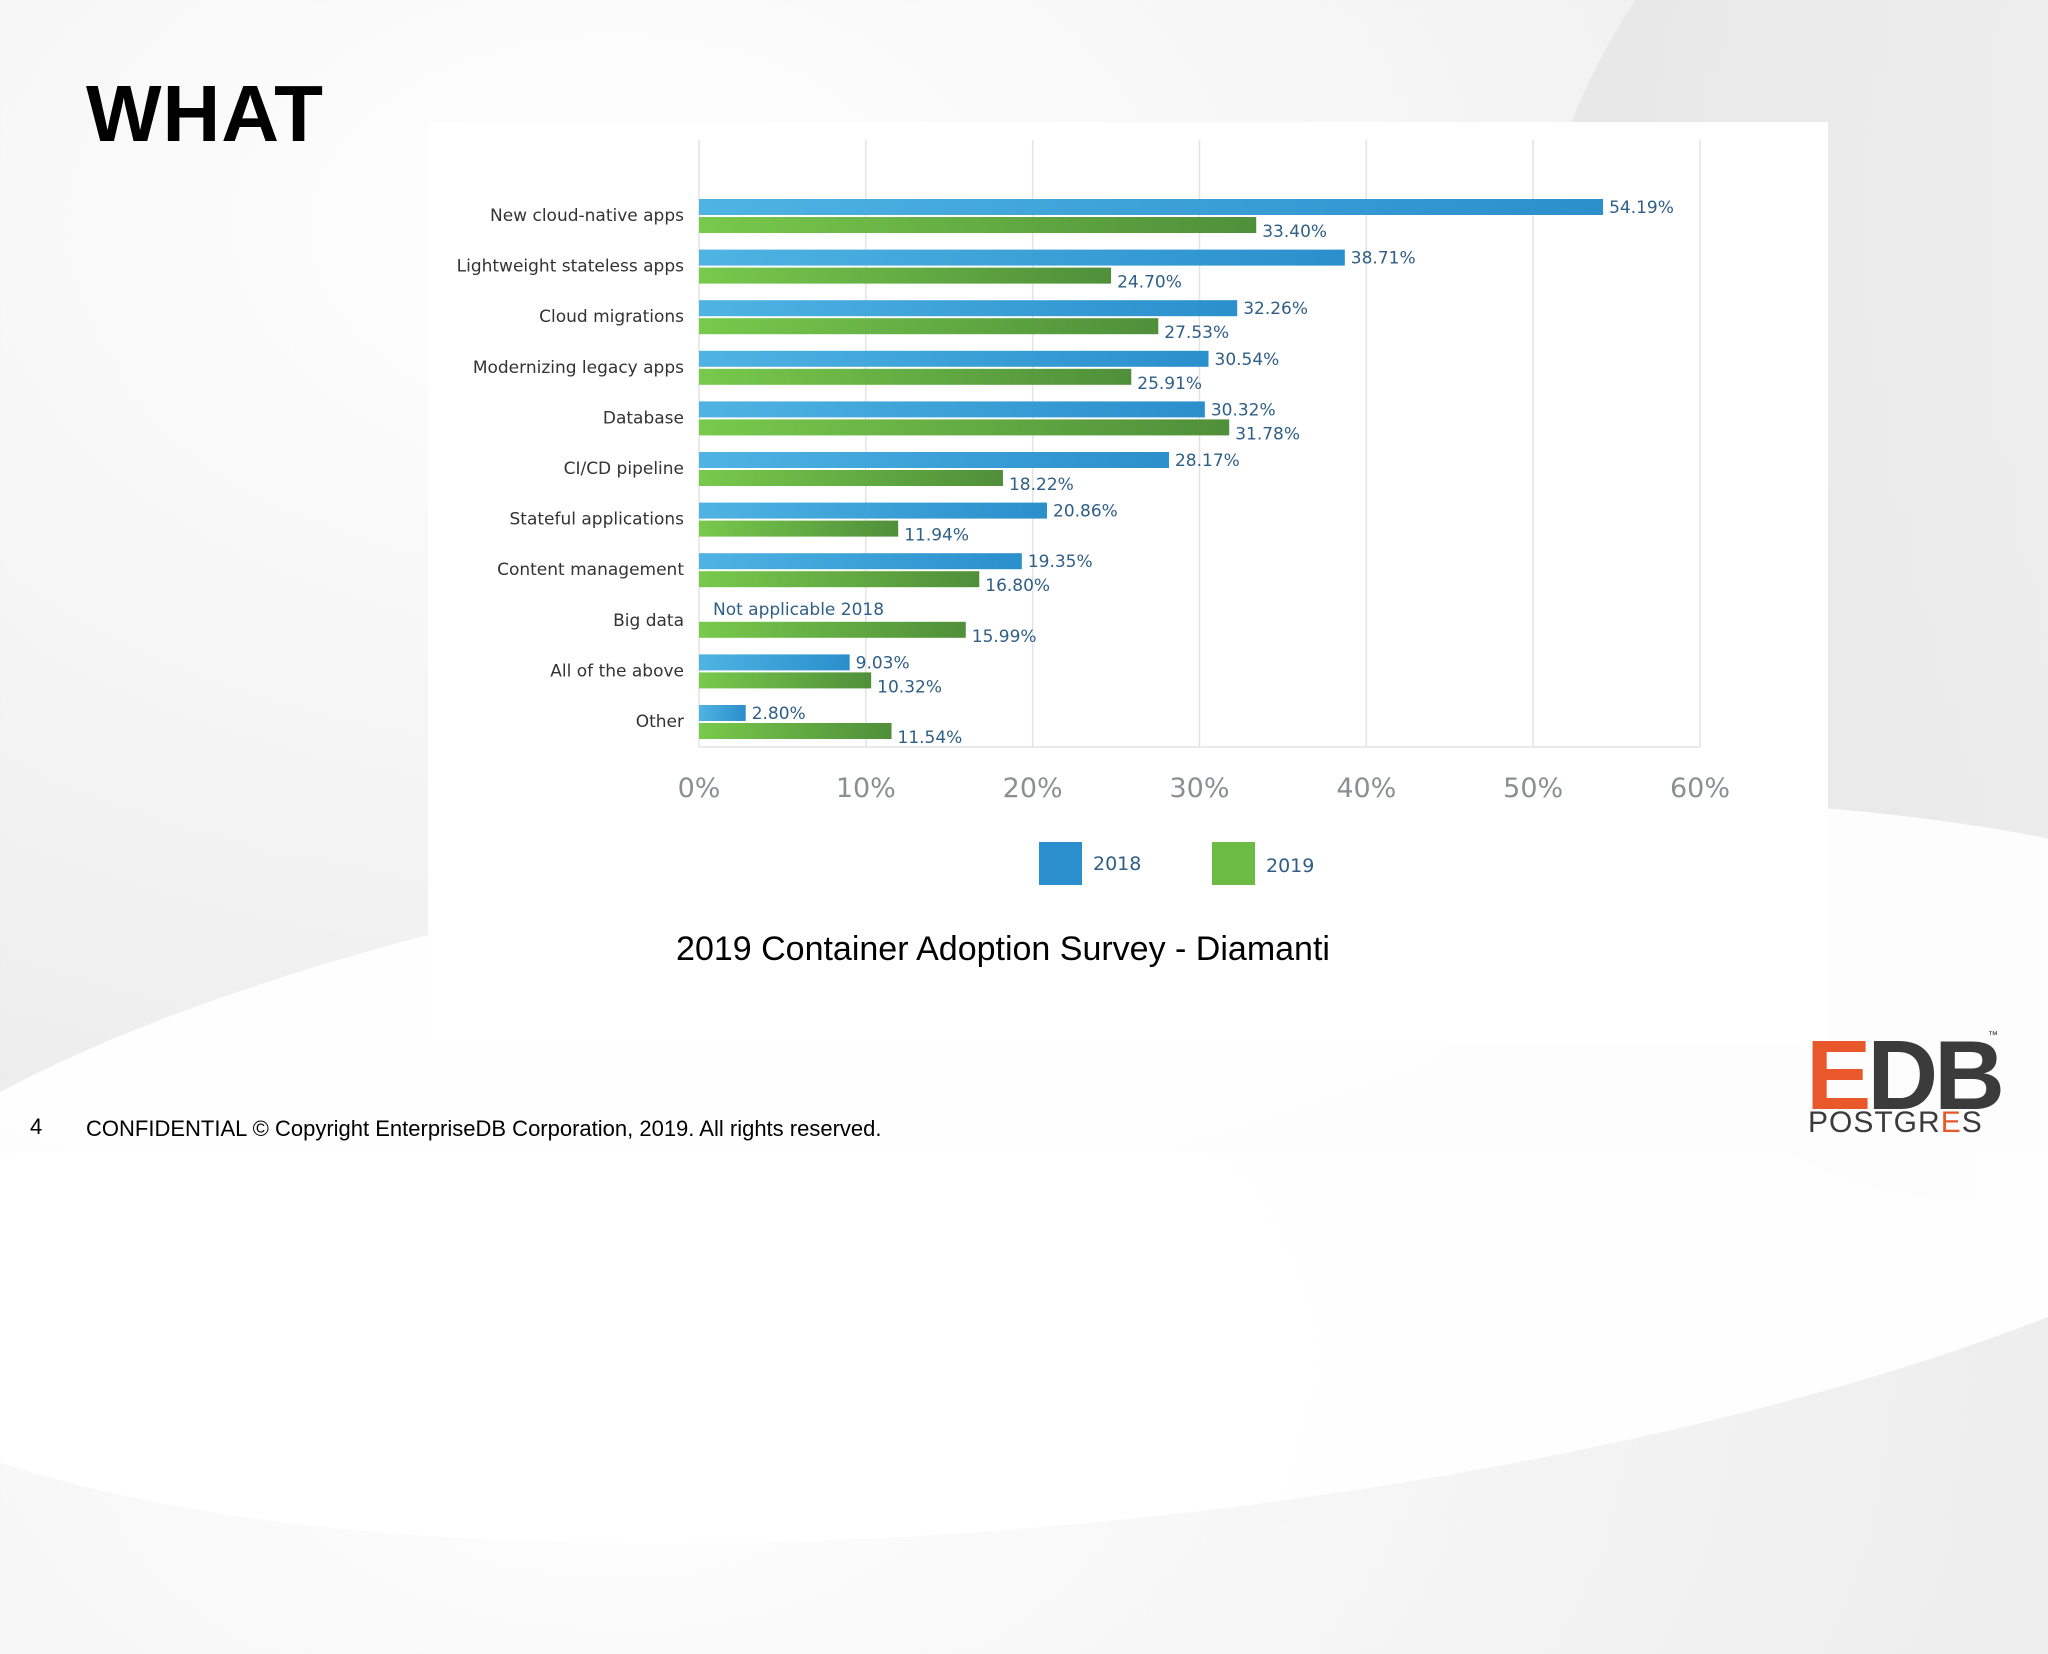 The image size is (2048, 1654). Describe the element at coordinates (578, 368) in the screenshot. I see `category-label: Modernizing legacy apps` at that location.